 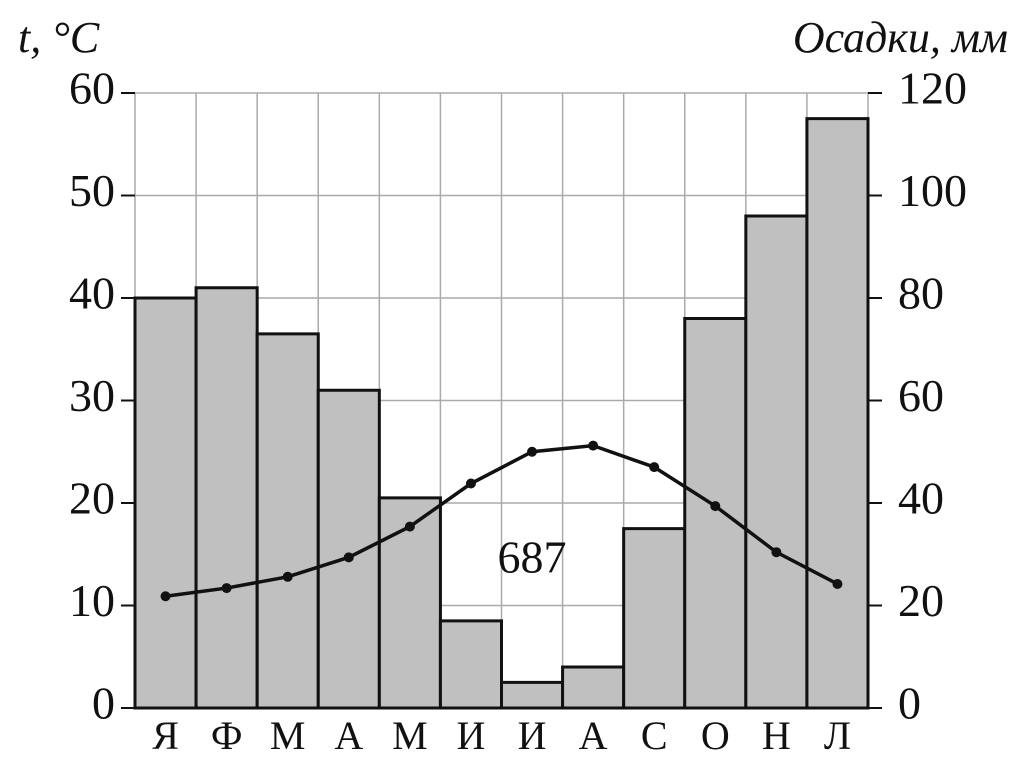 I want to click on y2-tick-label: 40, so click(x=921, y=498).